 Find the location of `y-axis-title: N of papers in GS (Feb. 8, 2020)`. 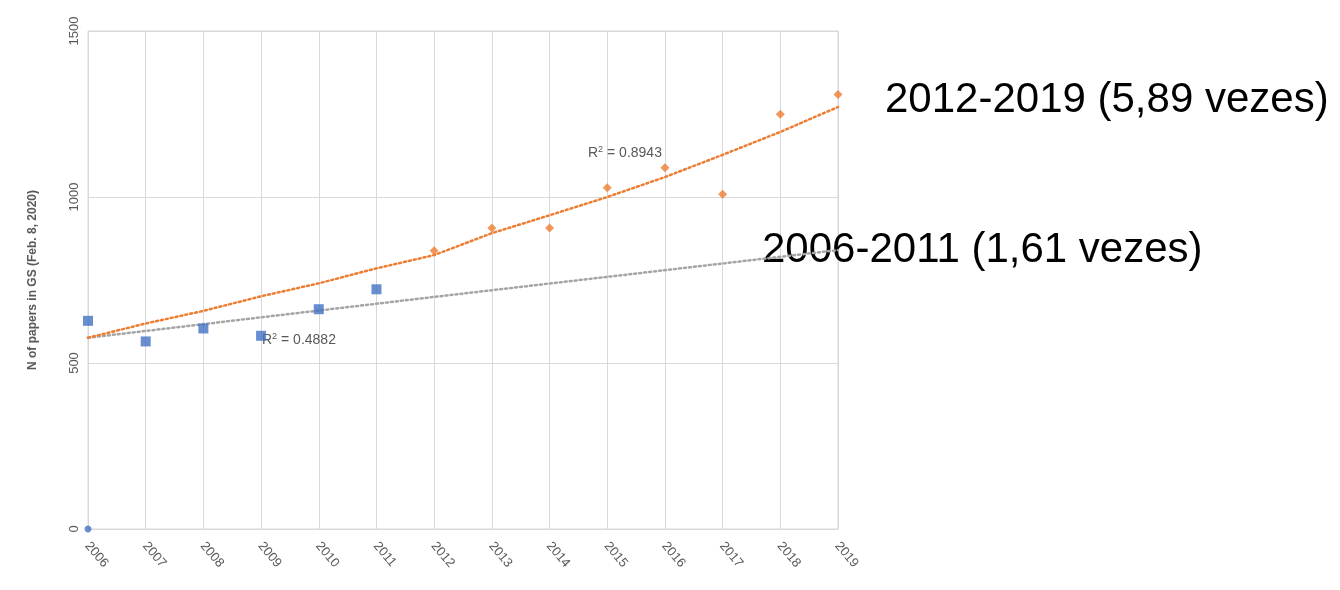

y-axis-title: N of papers in GS (Feb. 8, 2020) is located at coordinates (32, 280).